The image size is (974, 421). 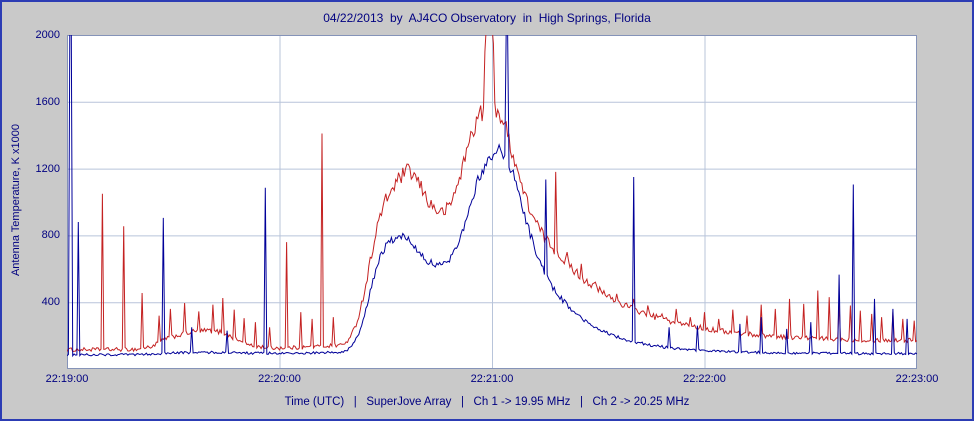 What do you see at coordinates (47, 168) in the screenshot?
I see `y-tick-label: 1200` at bounding box center [47, 168].